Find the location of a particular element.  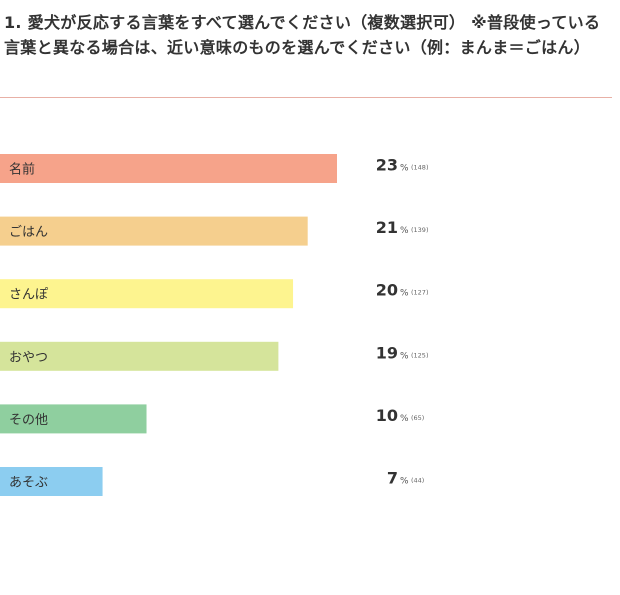

bar-label: おやつ is located at coordinates (28, 357).